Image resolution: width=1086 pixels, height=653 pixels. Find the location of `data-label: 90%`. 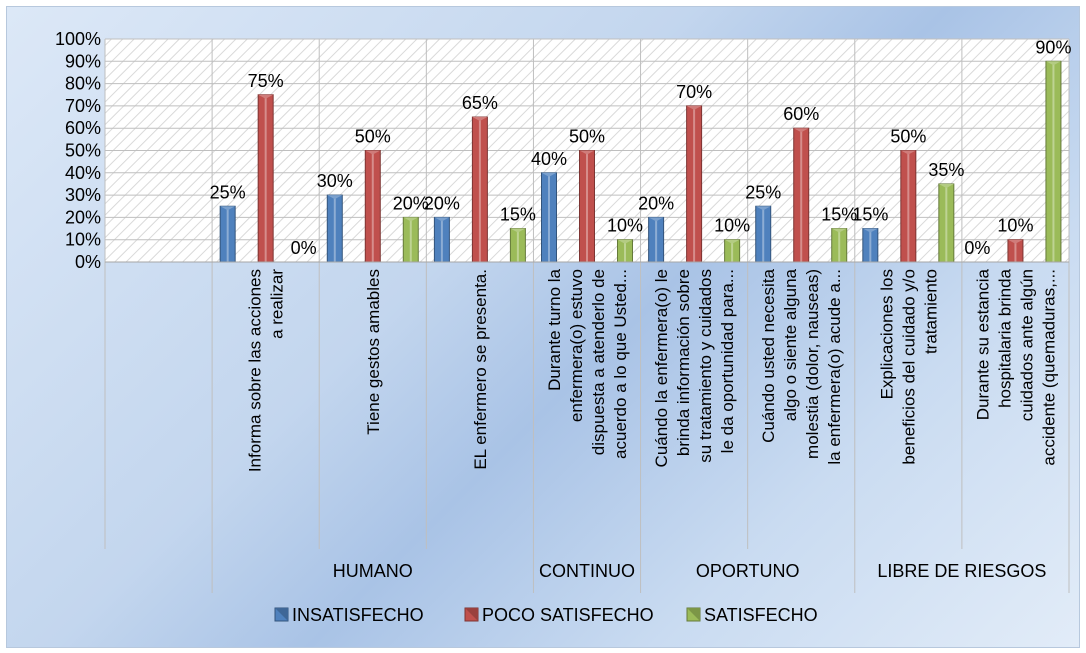

data-label: 90% is located at coordinates (1053, 47).